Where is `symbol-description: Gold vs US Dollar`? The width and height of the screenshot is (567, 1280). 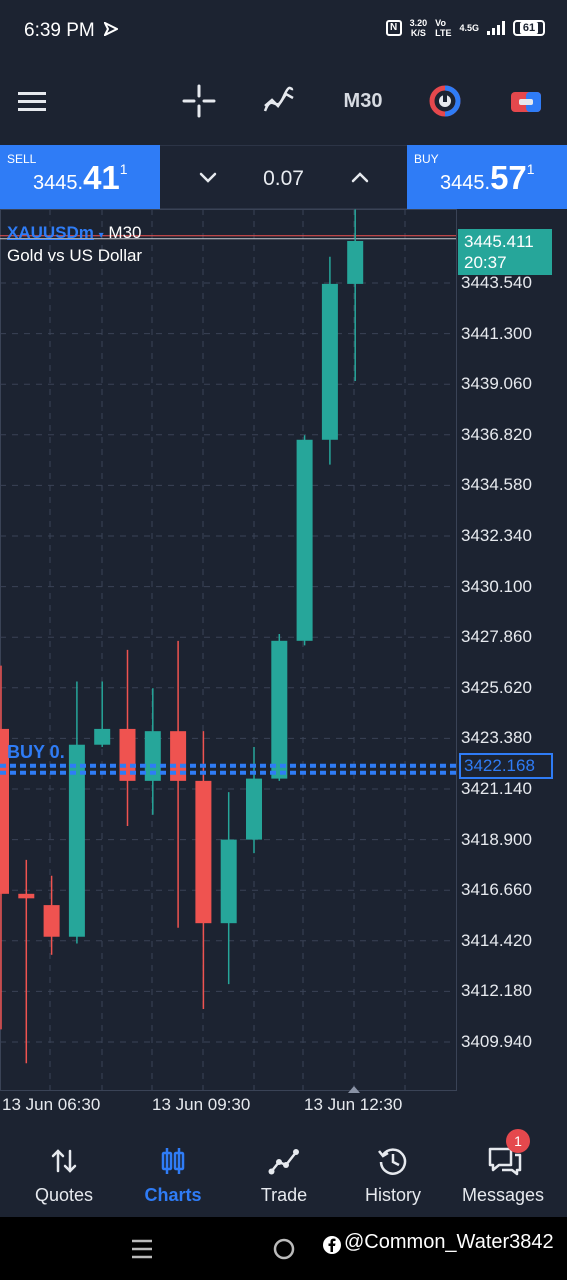 symbol-description: Gold vs US Dollar is located at coordinates (75, 255).